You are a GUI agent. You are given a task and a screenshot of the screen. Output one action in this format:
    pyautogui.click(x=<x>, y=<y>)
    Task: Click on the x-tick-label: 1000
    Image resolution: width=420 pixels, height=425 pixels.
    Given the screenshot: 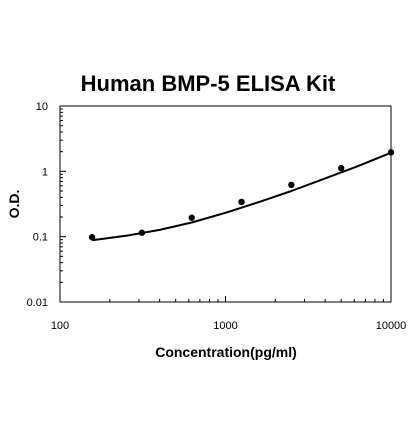 What is the action you would take?
    pyautogui.click(x=225, y=326)
    